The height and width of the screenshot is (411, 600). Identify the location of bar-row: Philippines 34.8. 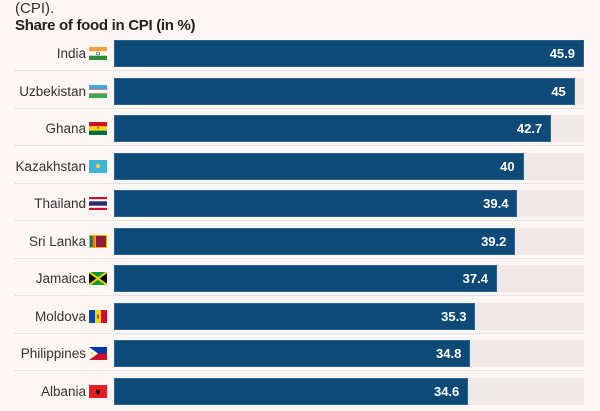
(300, 354).